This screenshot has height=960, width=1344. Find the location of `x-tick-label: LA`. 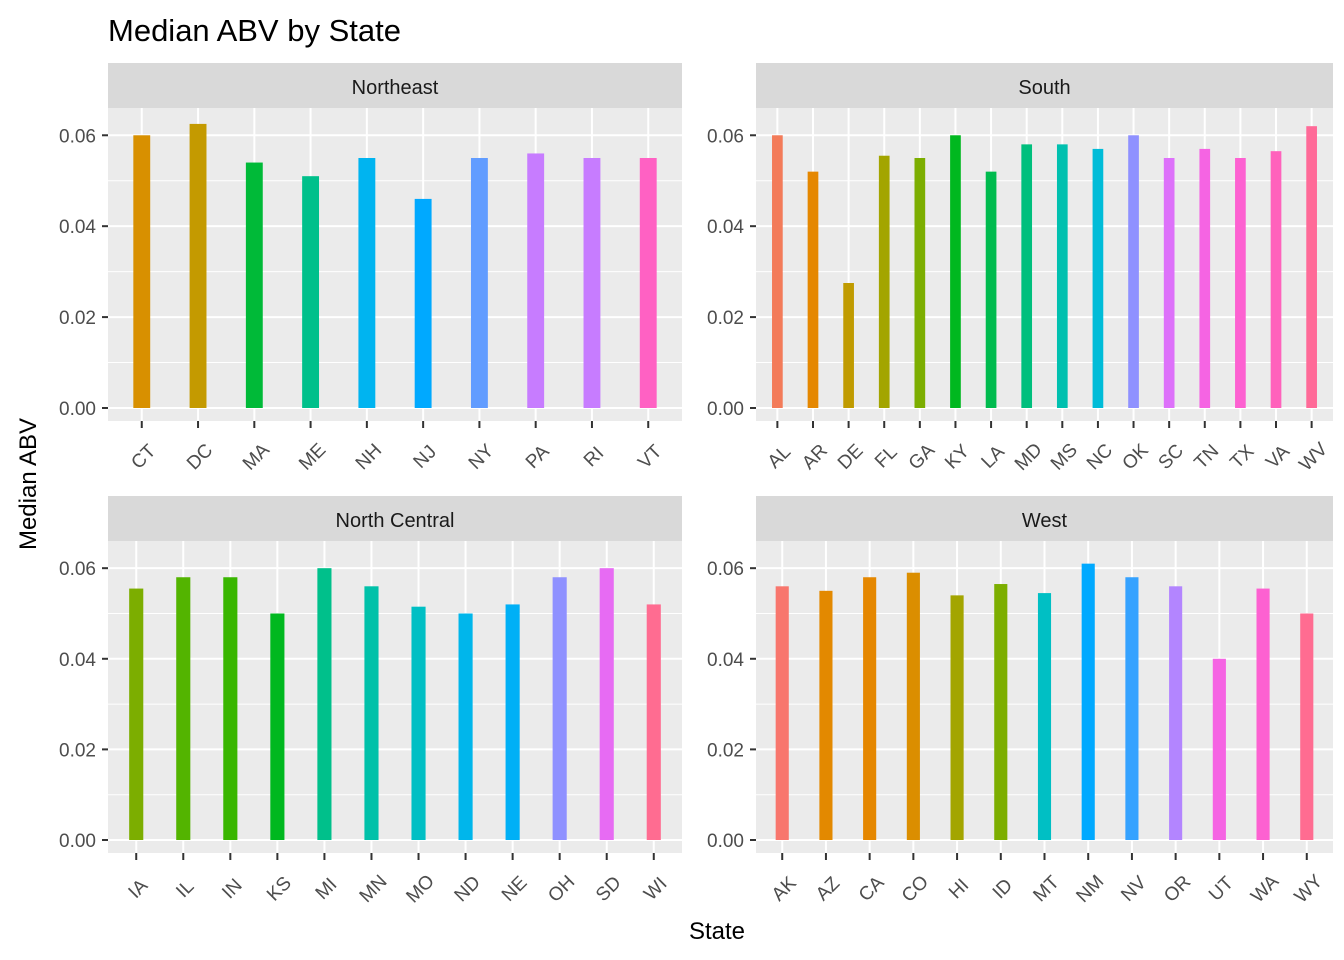

x-tick-label: LA is located at coordinates (994, 457).